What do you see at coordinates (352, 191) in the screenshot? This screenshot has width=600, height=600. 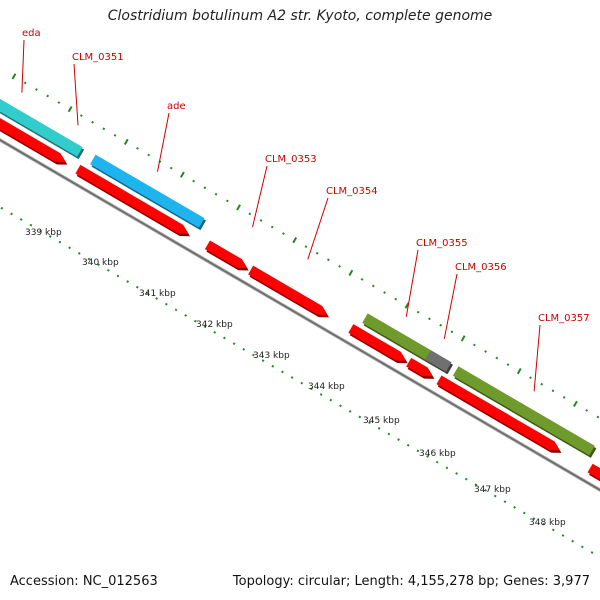 I see `gene-label-clm_0354: CLM_0354` at bounding box center [352, 191].